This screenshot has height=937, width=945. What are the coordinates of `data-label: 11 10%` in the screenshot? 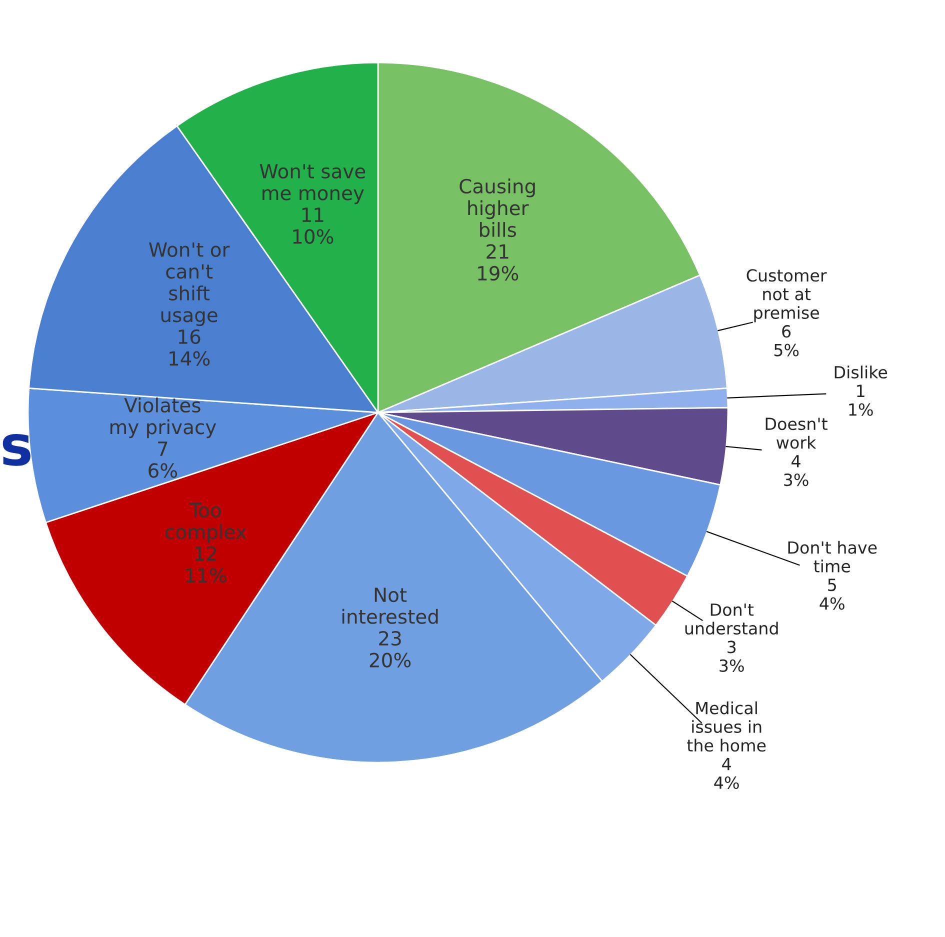 It's located at (313, 226).